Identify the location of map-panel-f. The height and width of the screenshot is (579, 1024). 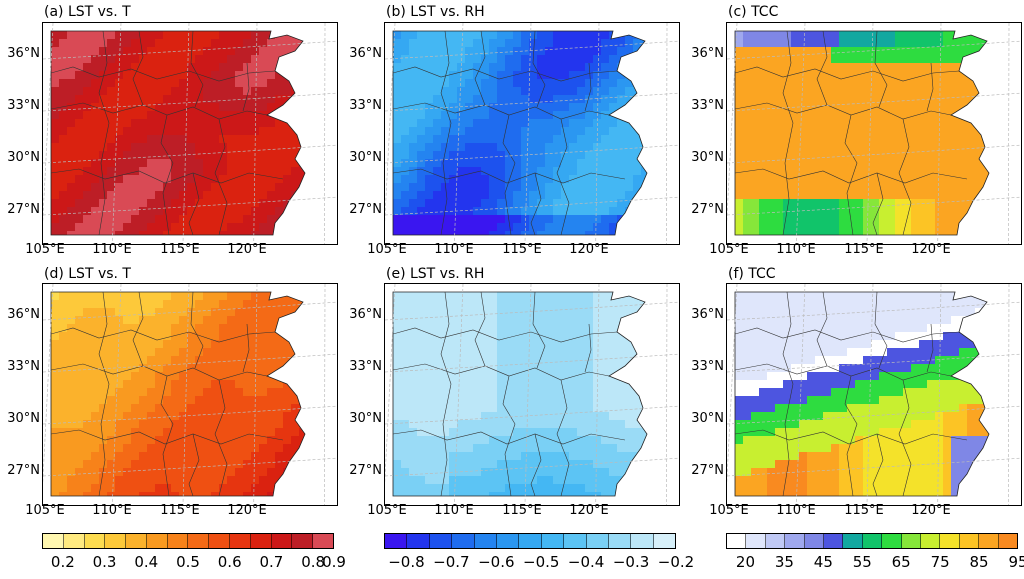
(874, 394).